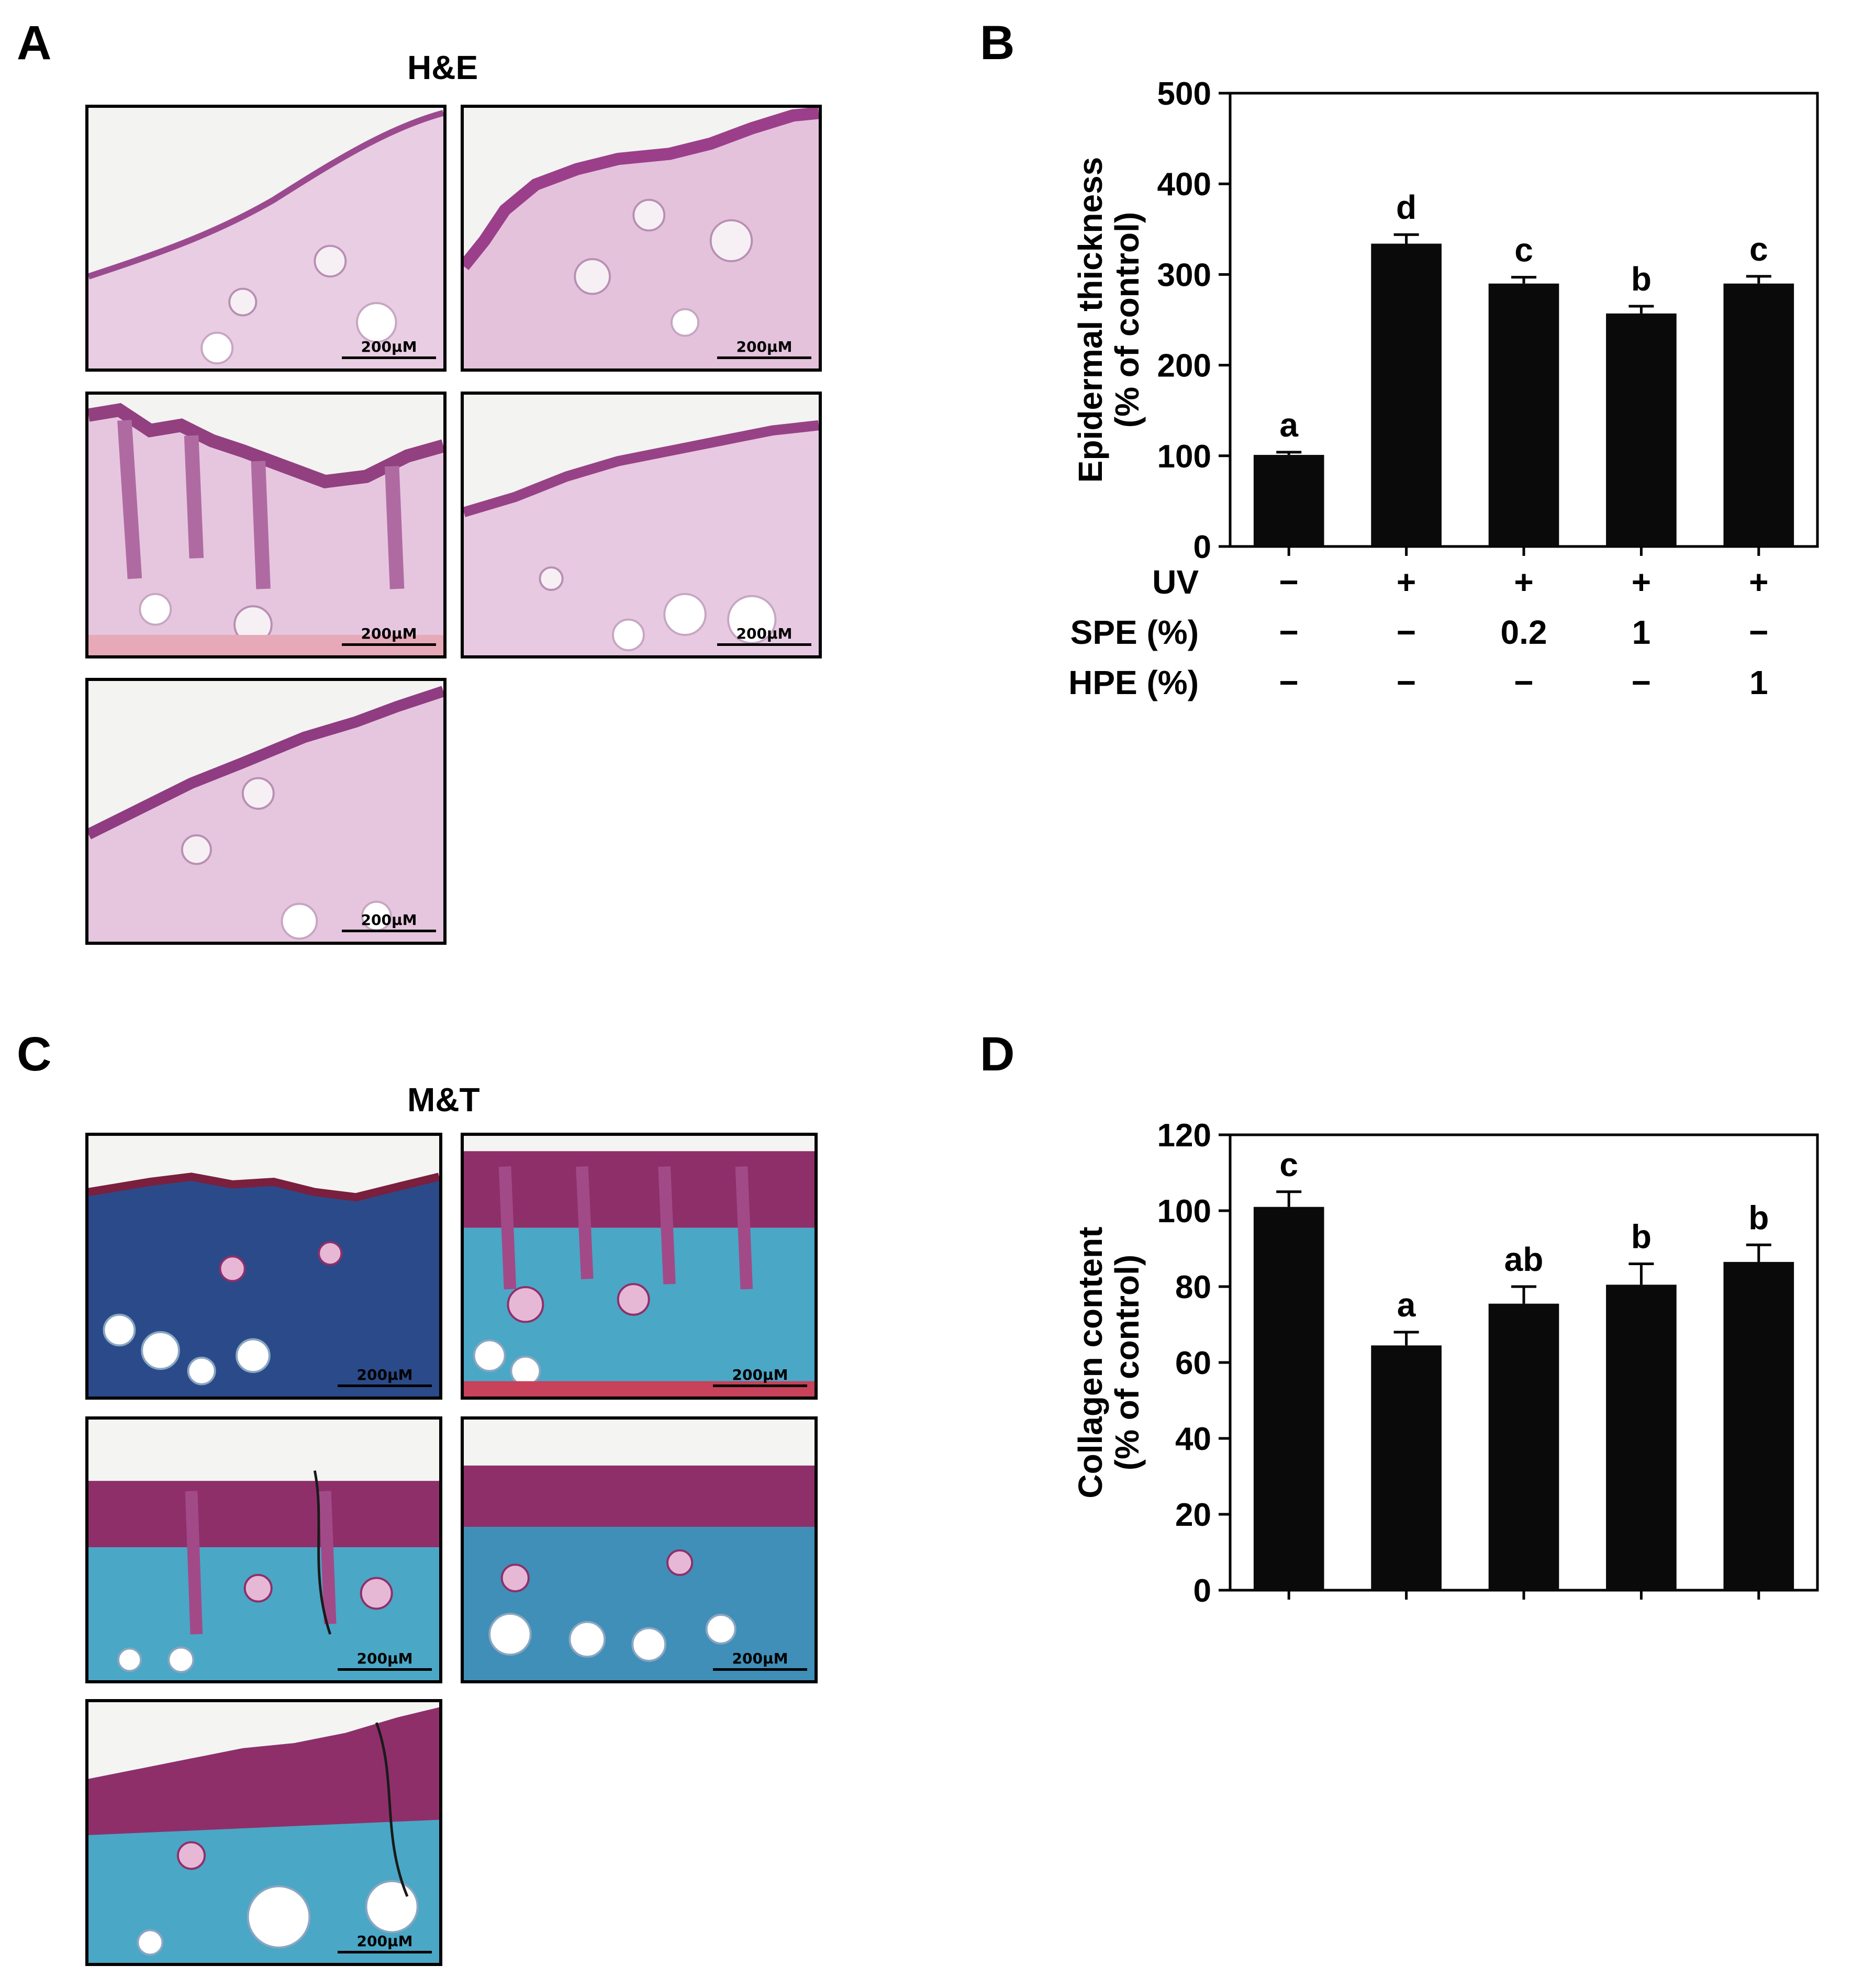 This screenshot has height=1988, width=1852. Describe the element at coordinates (1193, 1515) in the screenshot. I see `chart-d-y-tick-label: 20` at that location.